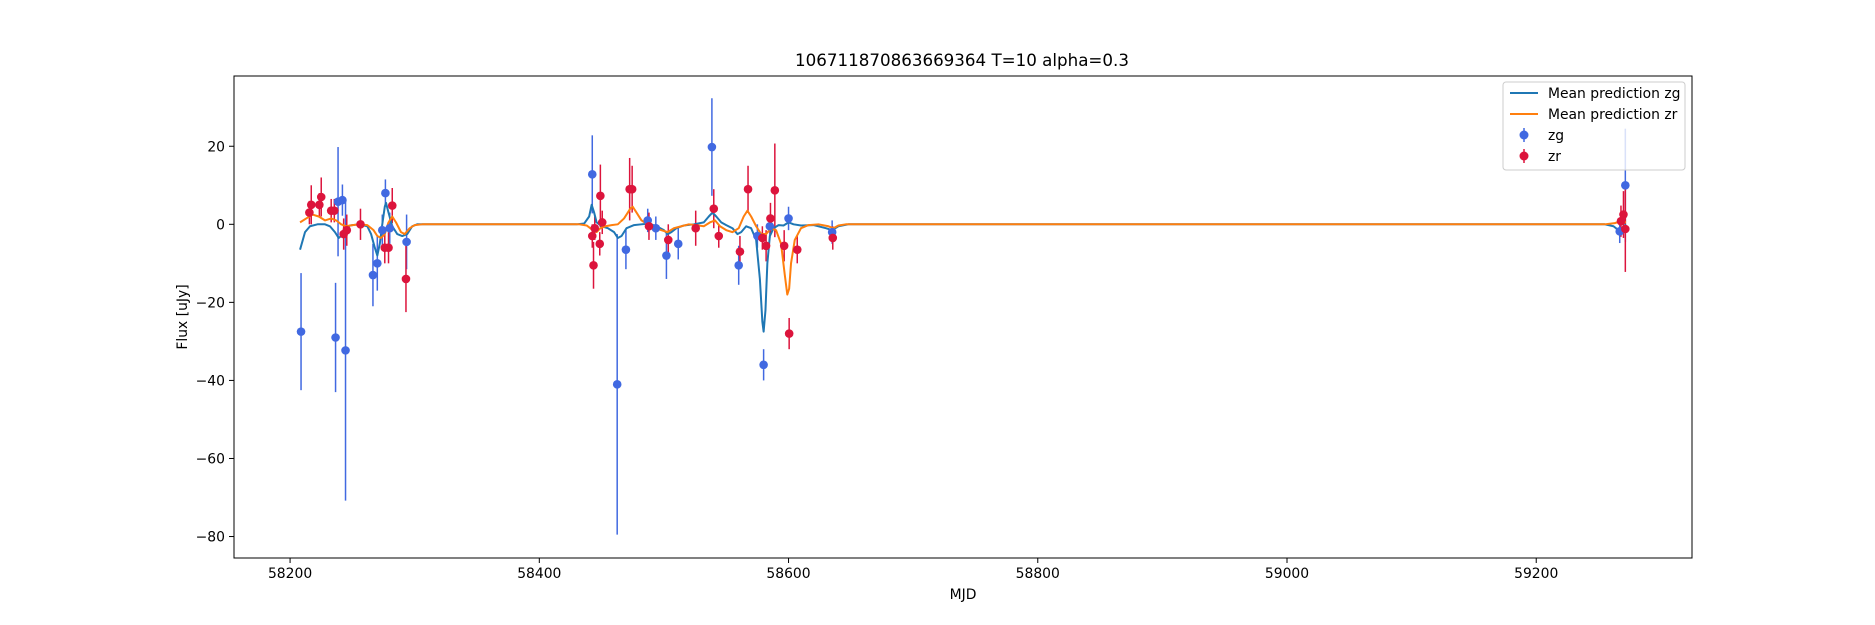 The height and width of the screenshot is (625, 1875). What do you see at coordinates (1614, 94) in the screenshot?
I see `legend-label-zg-line: Mean prediction zg` at bounding box center [1614, 94].